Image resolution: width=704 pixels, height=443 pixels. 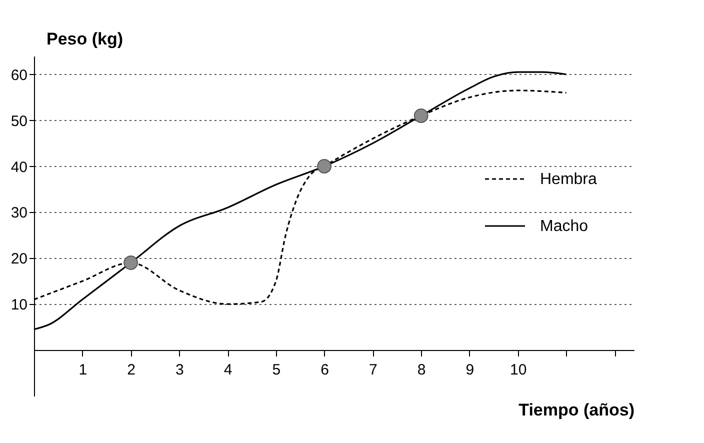 I want to click on x-tick-label: 2, so click(x=131, y=370).